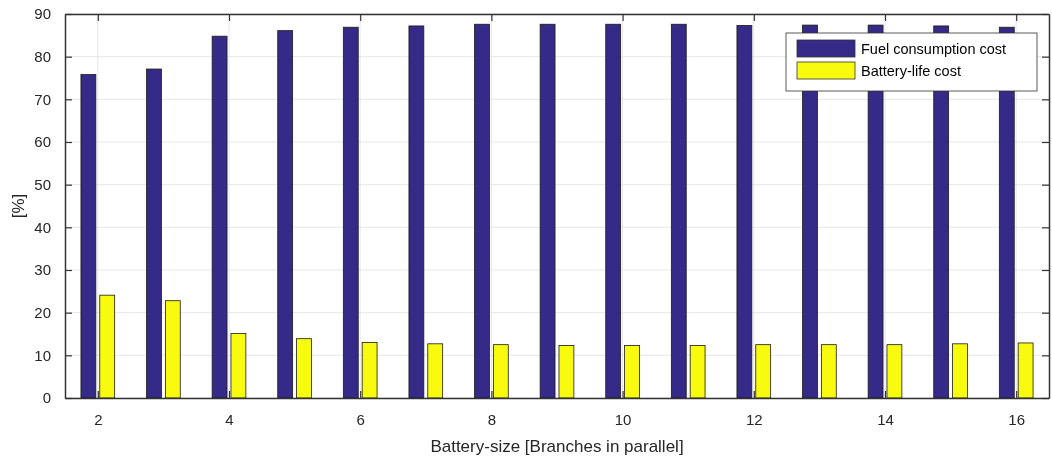 The height and width of the screenshot is (462, 1052). What do you see at coordinates (42, 227) in the screenshot?
I see `y-tick-label: 40` at bounding box center [42, 227].